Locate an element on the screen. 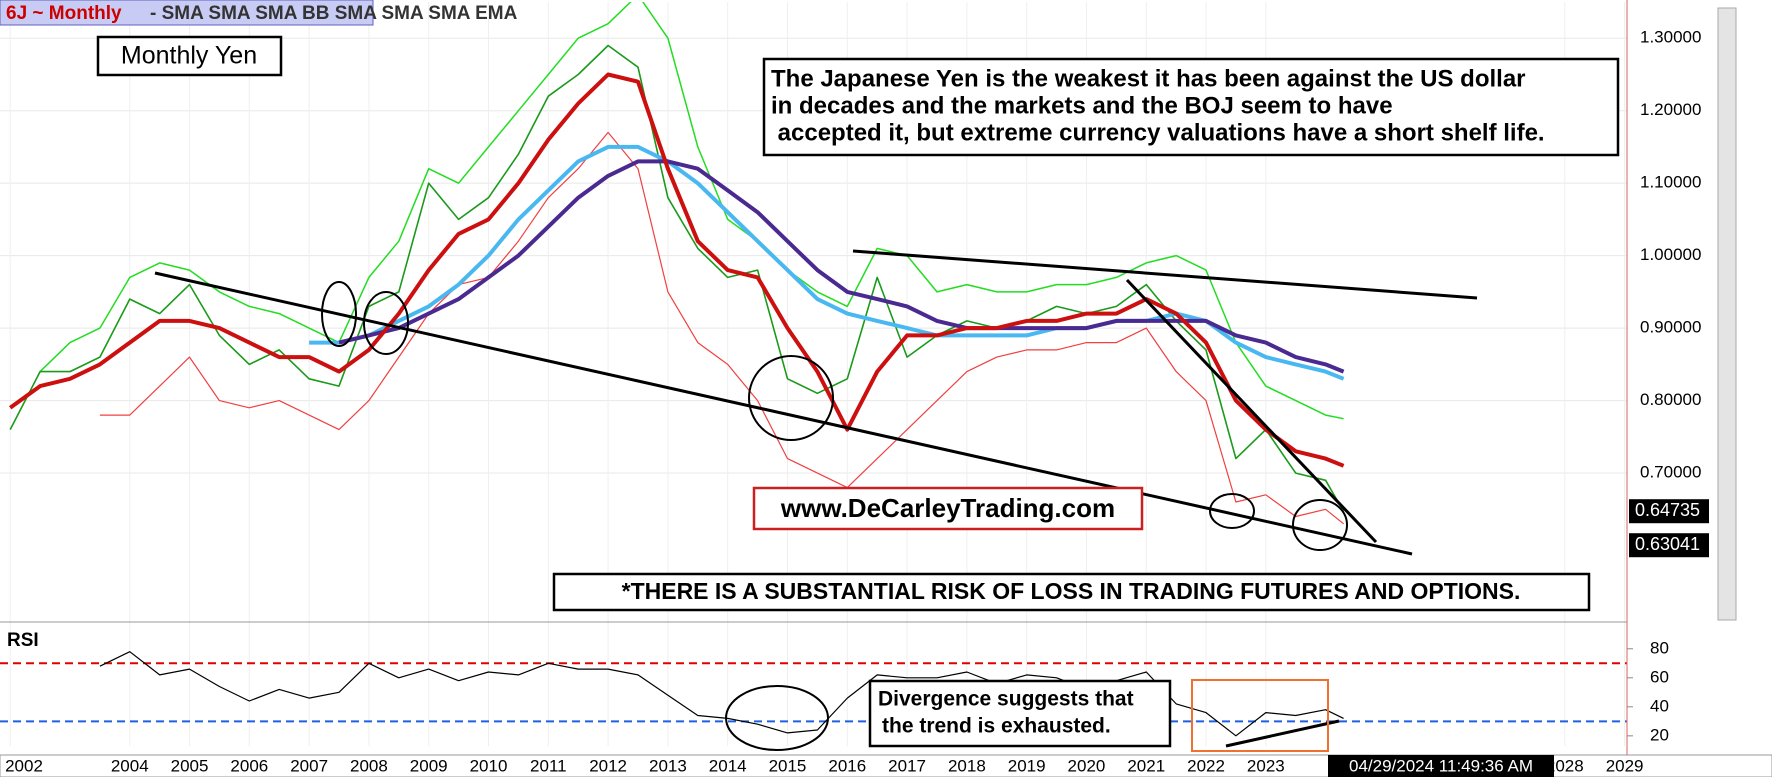 The width and height of the screenshot is (1772, 777). x-tick-label: 2013 is located at coordinates (668, 765).